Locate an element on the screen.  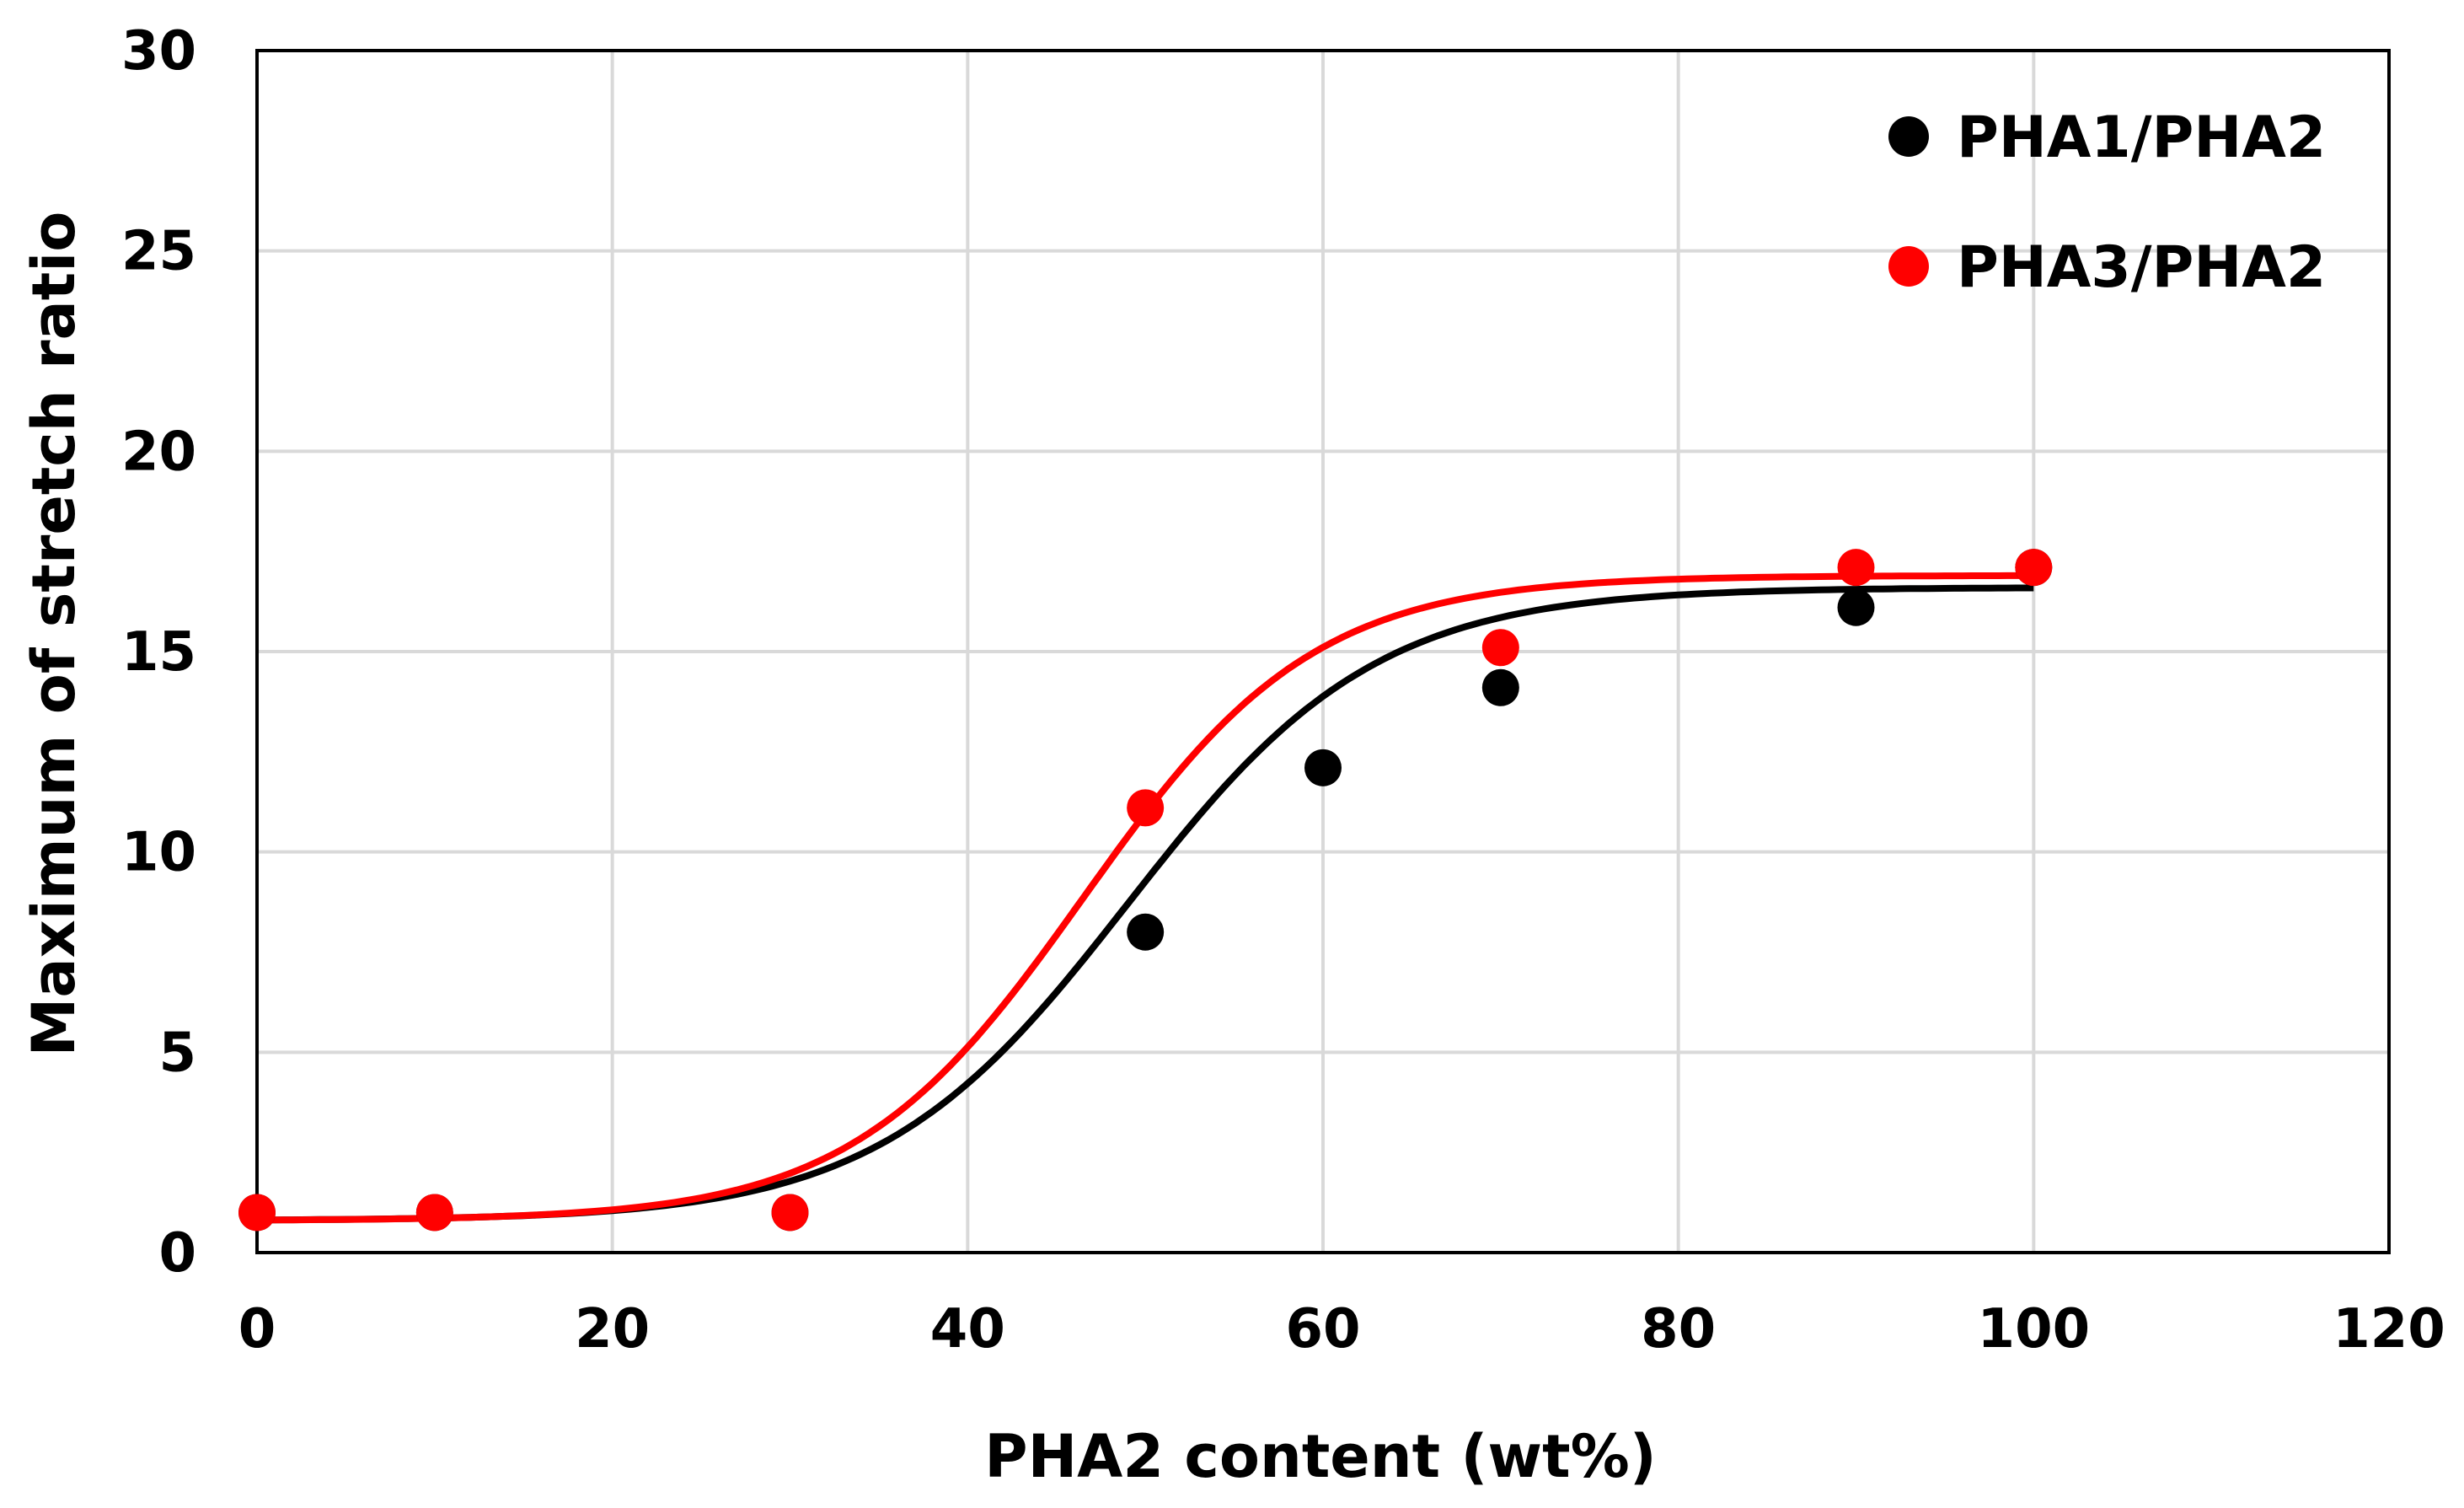
legend-label-pha3-pha2: PHA3/PHA2 is located at coordinates (2142, 267).